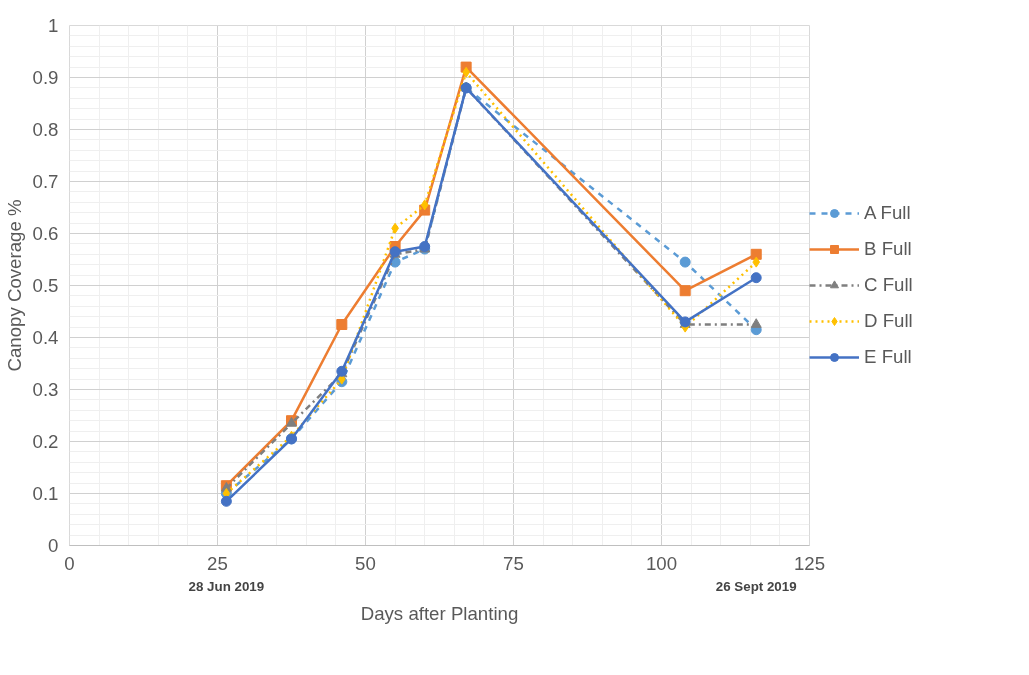 This screenshot has height=675, width=1029. What do you see at coordinates (217, 563) in the screenshot?
I see `x-tick-label: 25` at bounding box center [217, 563].